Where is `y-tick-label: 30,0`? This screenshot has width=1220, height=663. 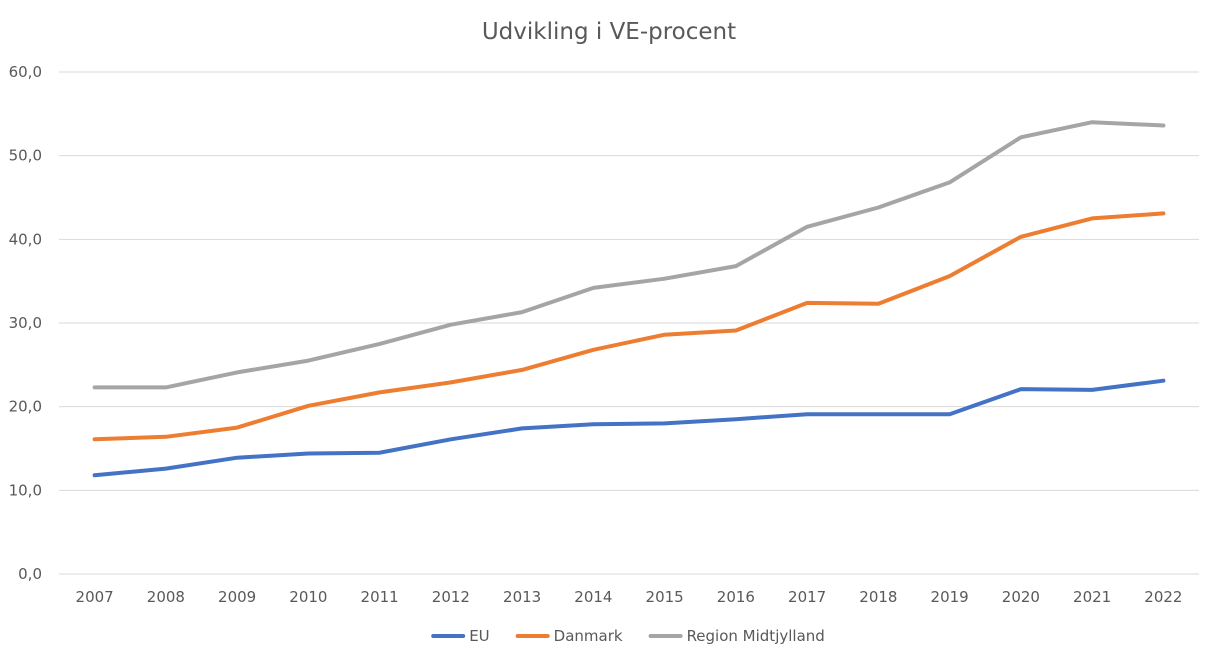
y-tick-label: 30,0 is located at coordinates (25, 323).